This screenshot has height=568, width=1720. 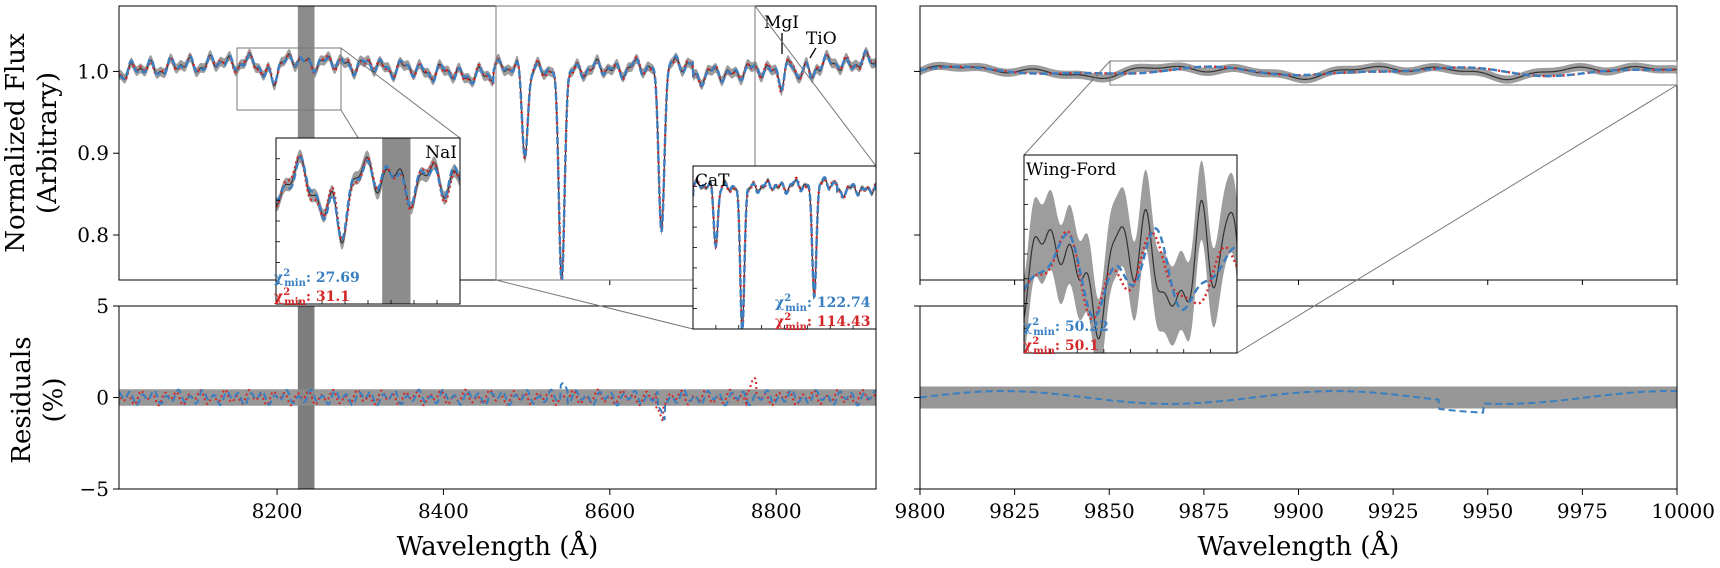 I want to click on inset-wingford-model2-line, so click(x=1130, y=275).